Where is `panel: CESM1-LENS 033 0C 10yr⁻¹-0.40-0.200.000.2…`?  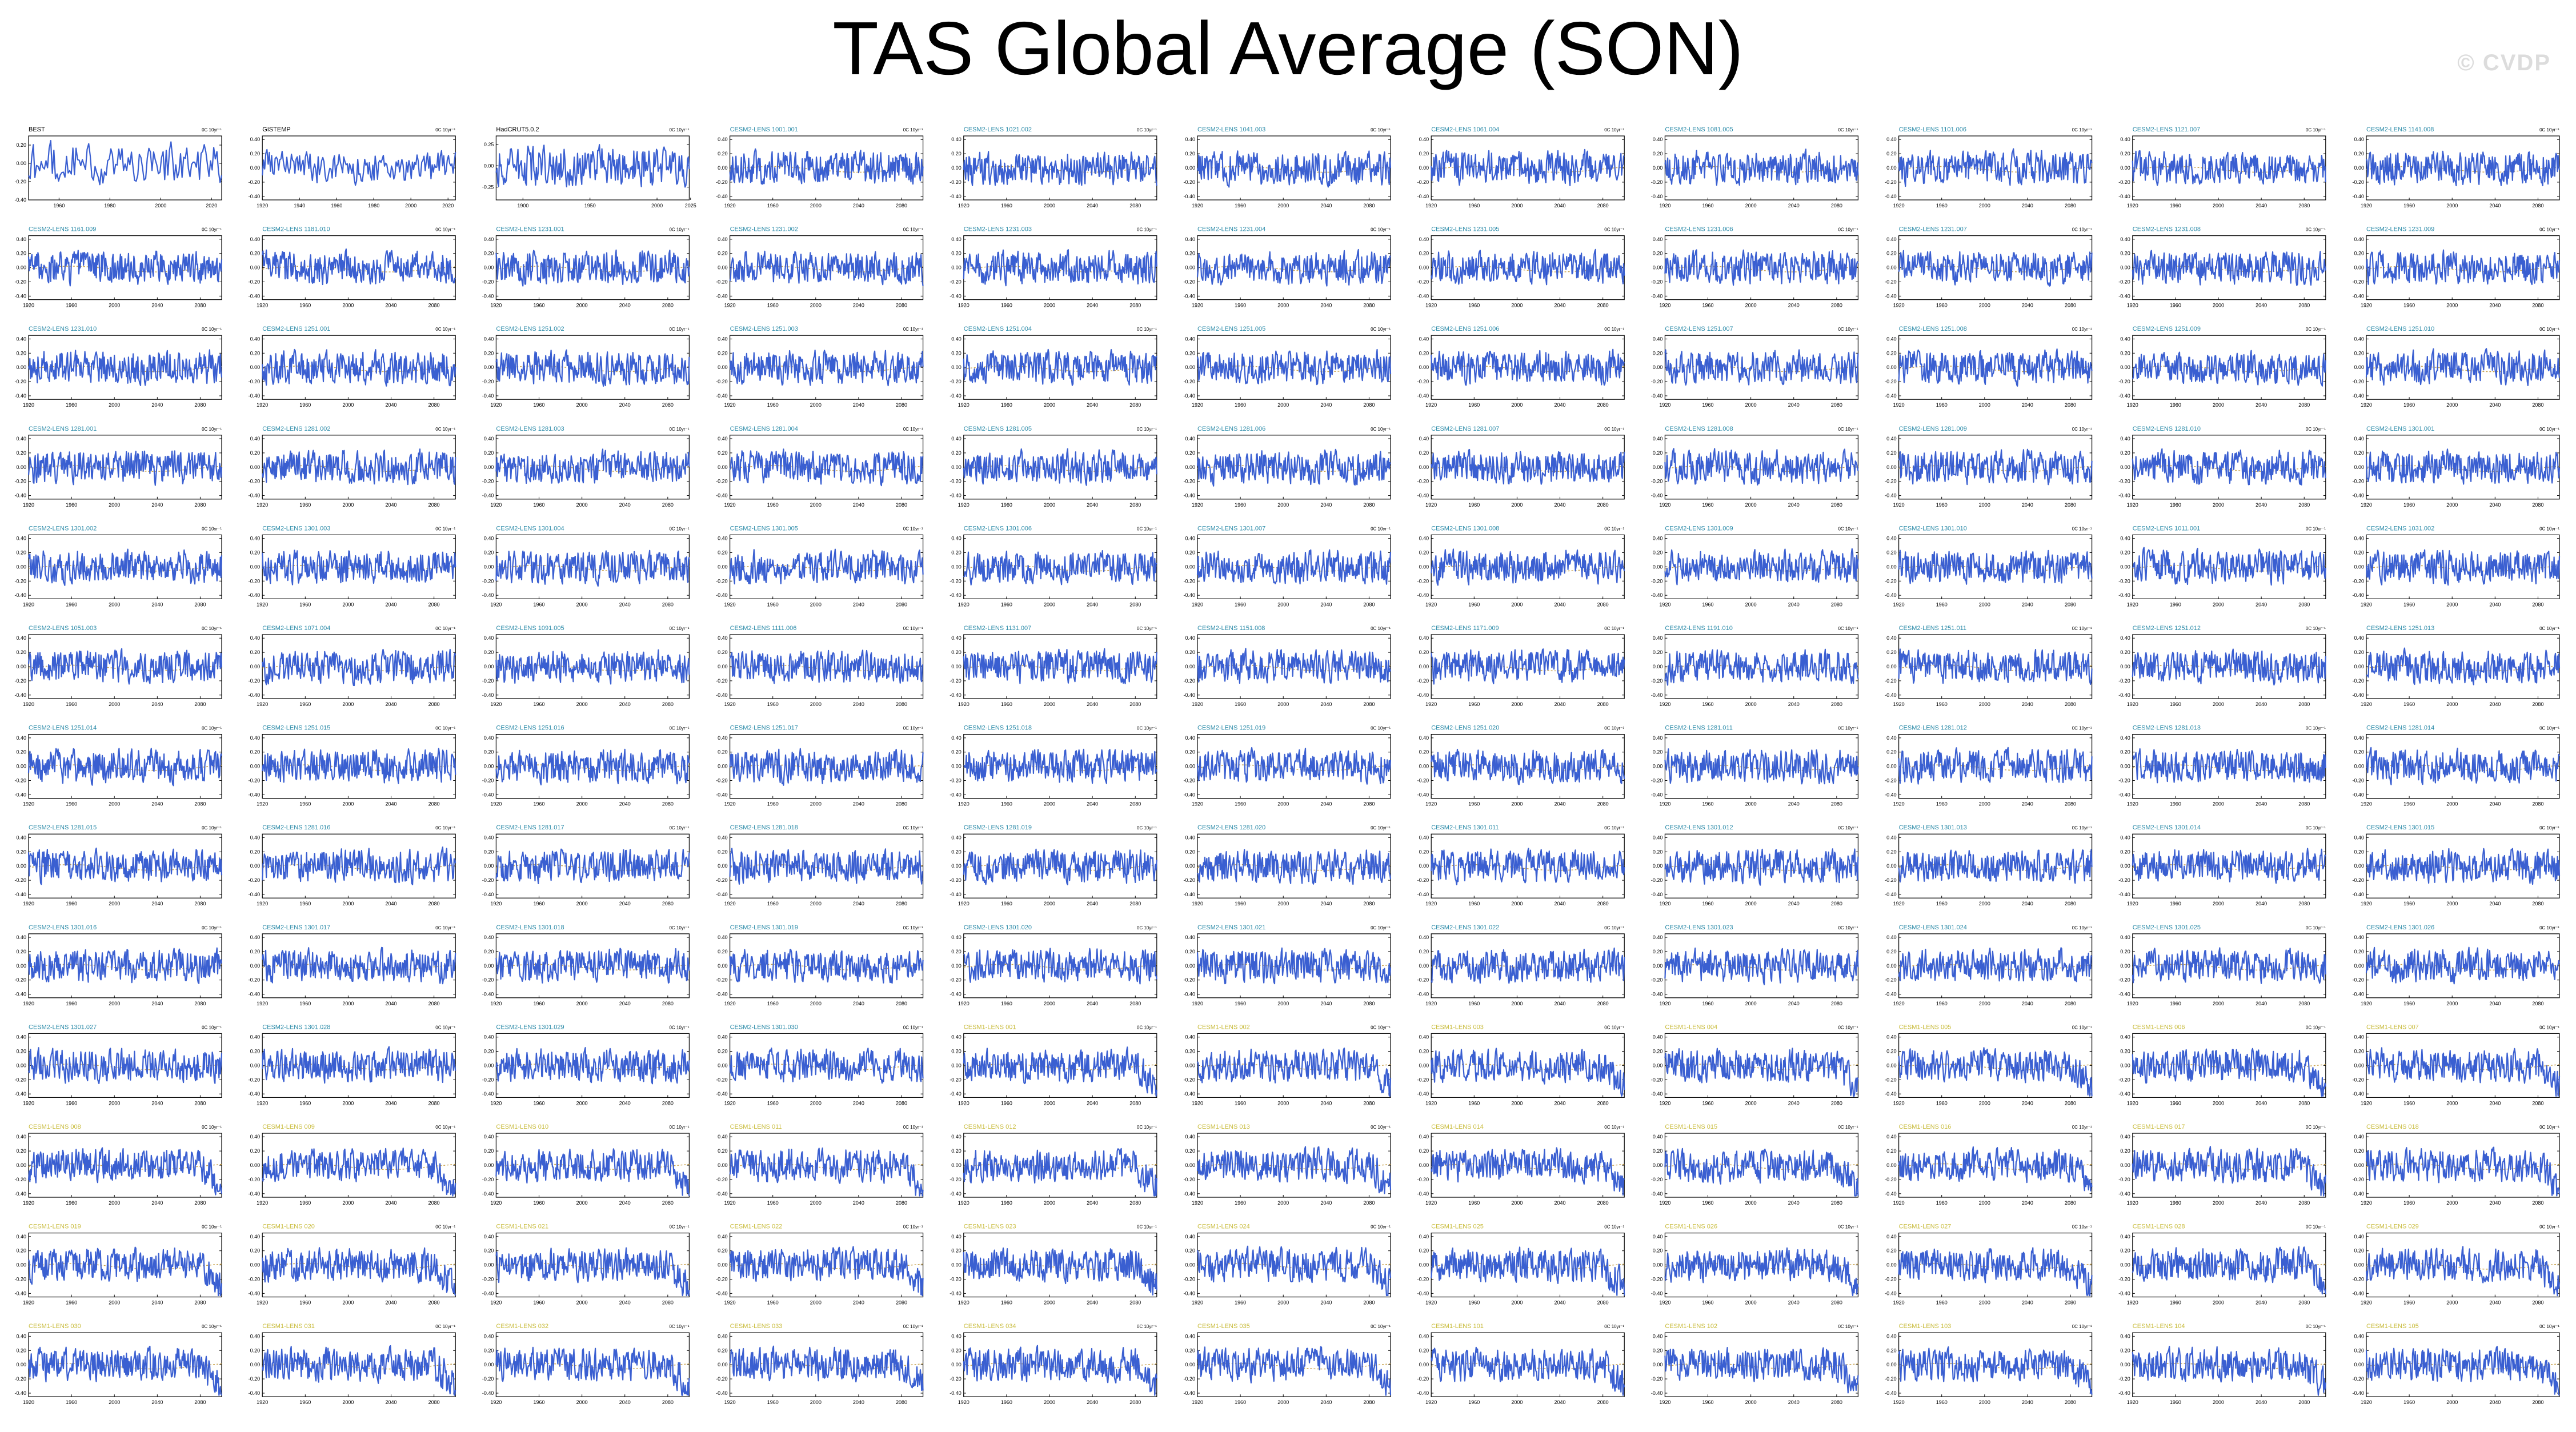 panel: CESM1-LENS 033 0C 10yr⁻¹-0.40-0.200.000.2… is located at coordinates (820, 1364).